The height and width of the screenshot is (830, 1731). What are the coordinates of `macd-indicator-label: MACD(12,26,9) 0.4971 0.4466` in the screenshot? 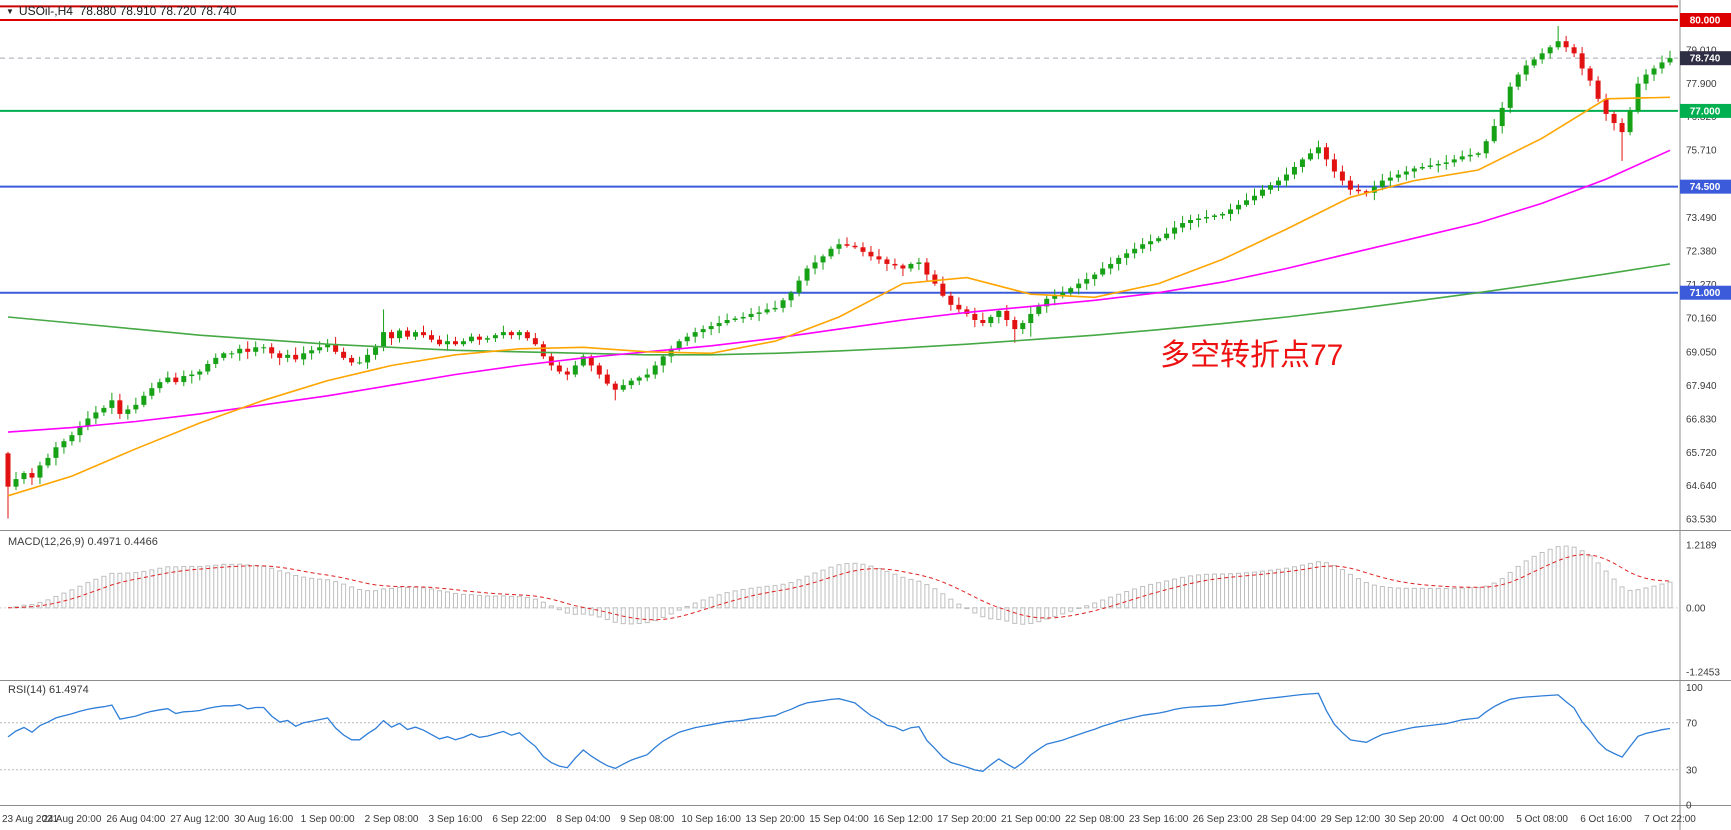 It's located at (83, 542).